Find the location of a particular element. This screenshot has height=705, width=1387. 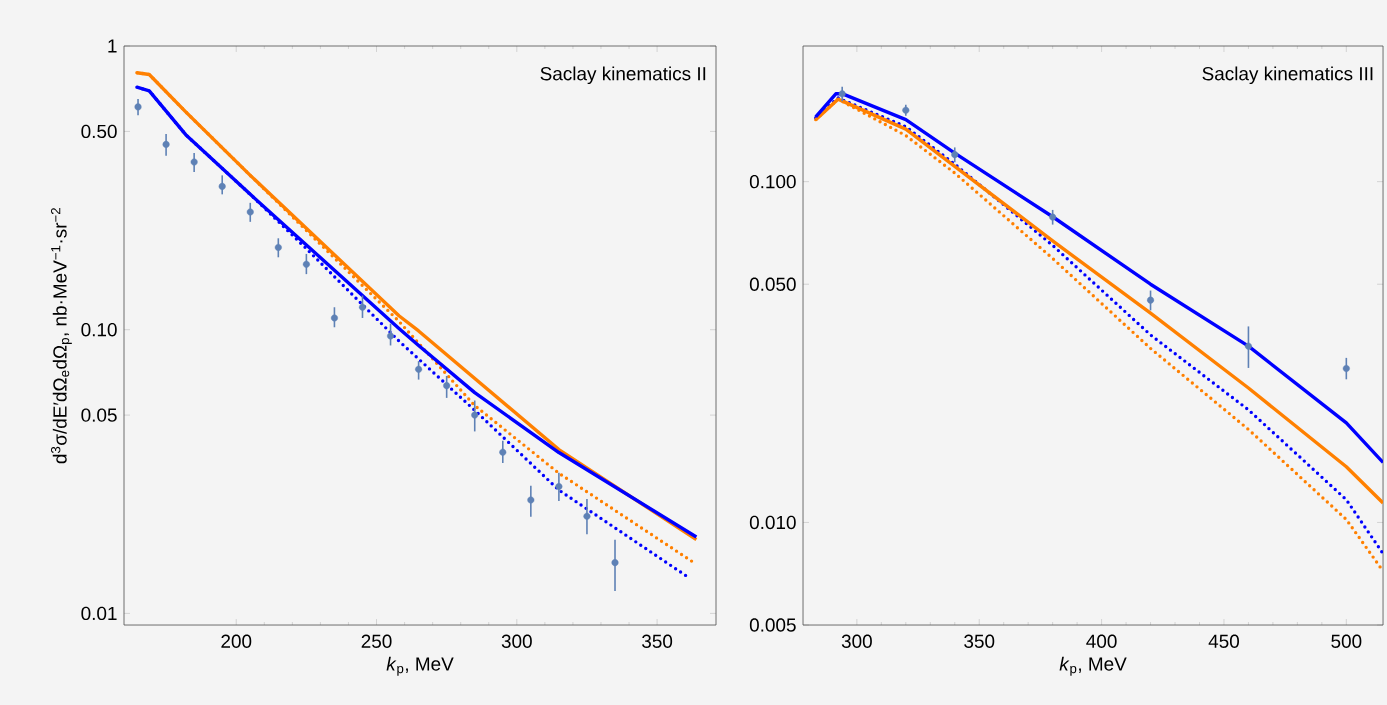

y-tick-label: 0.050 is located at coordinates (772, 284).